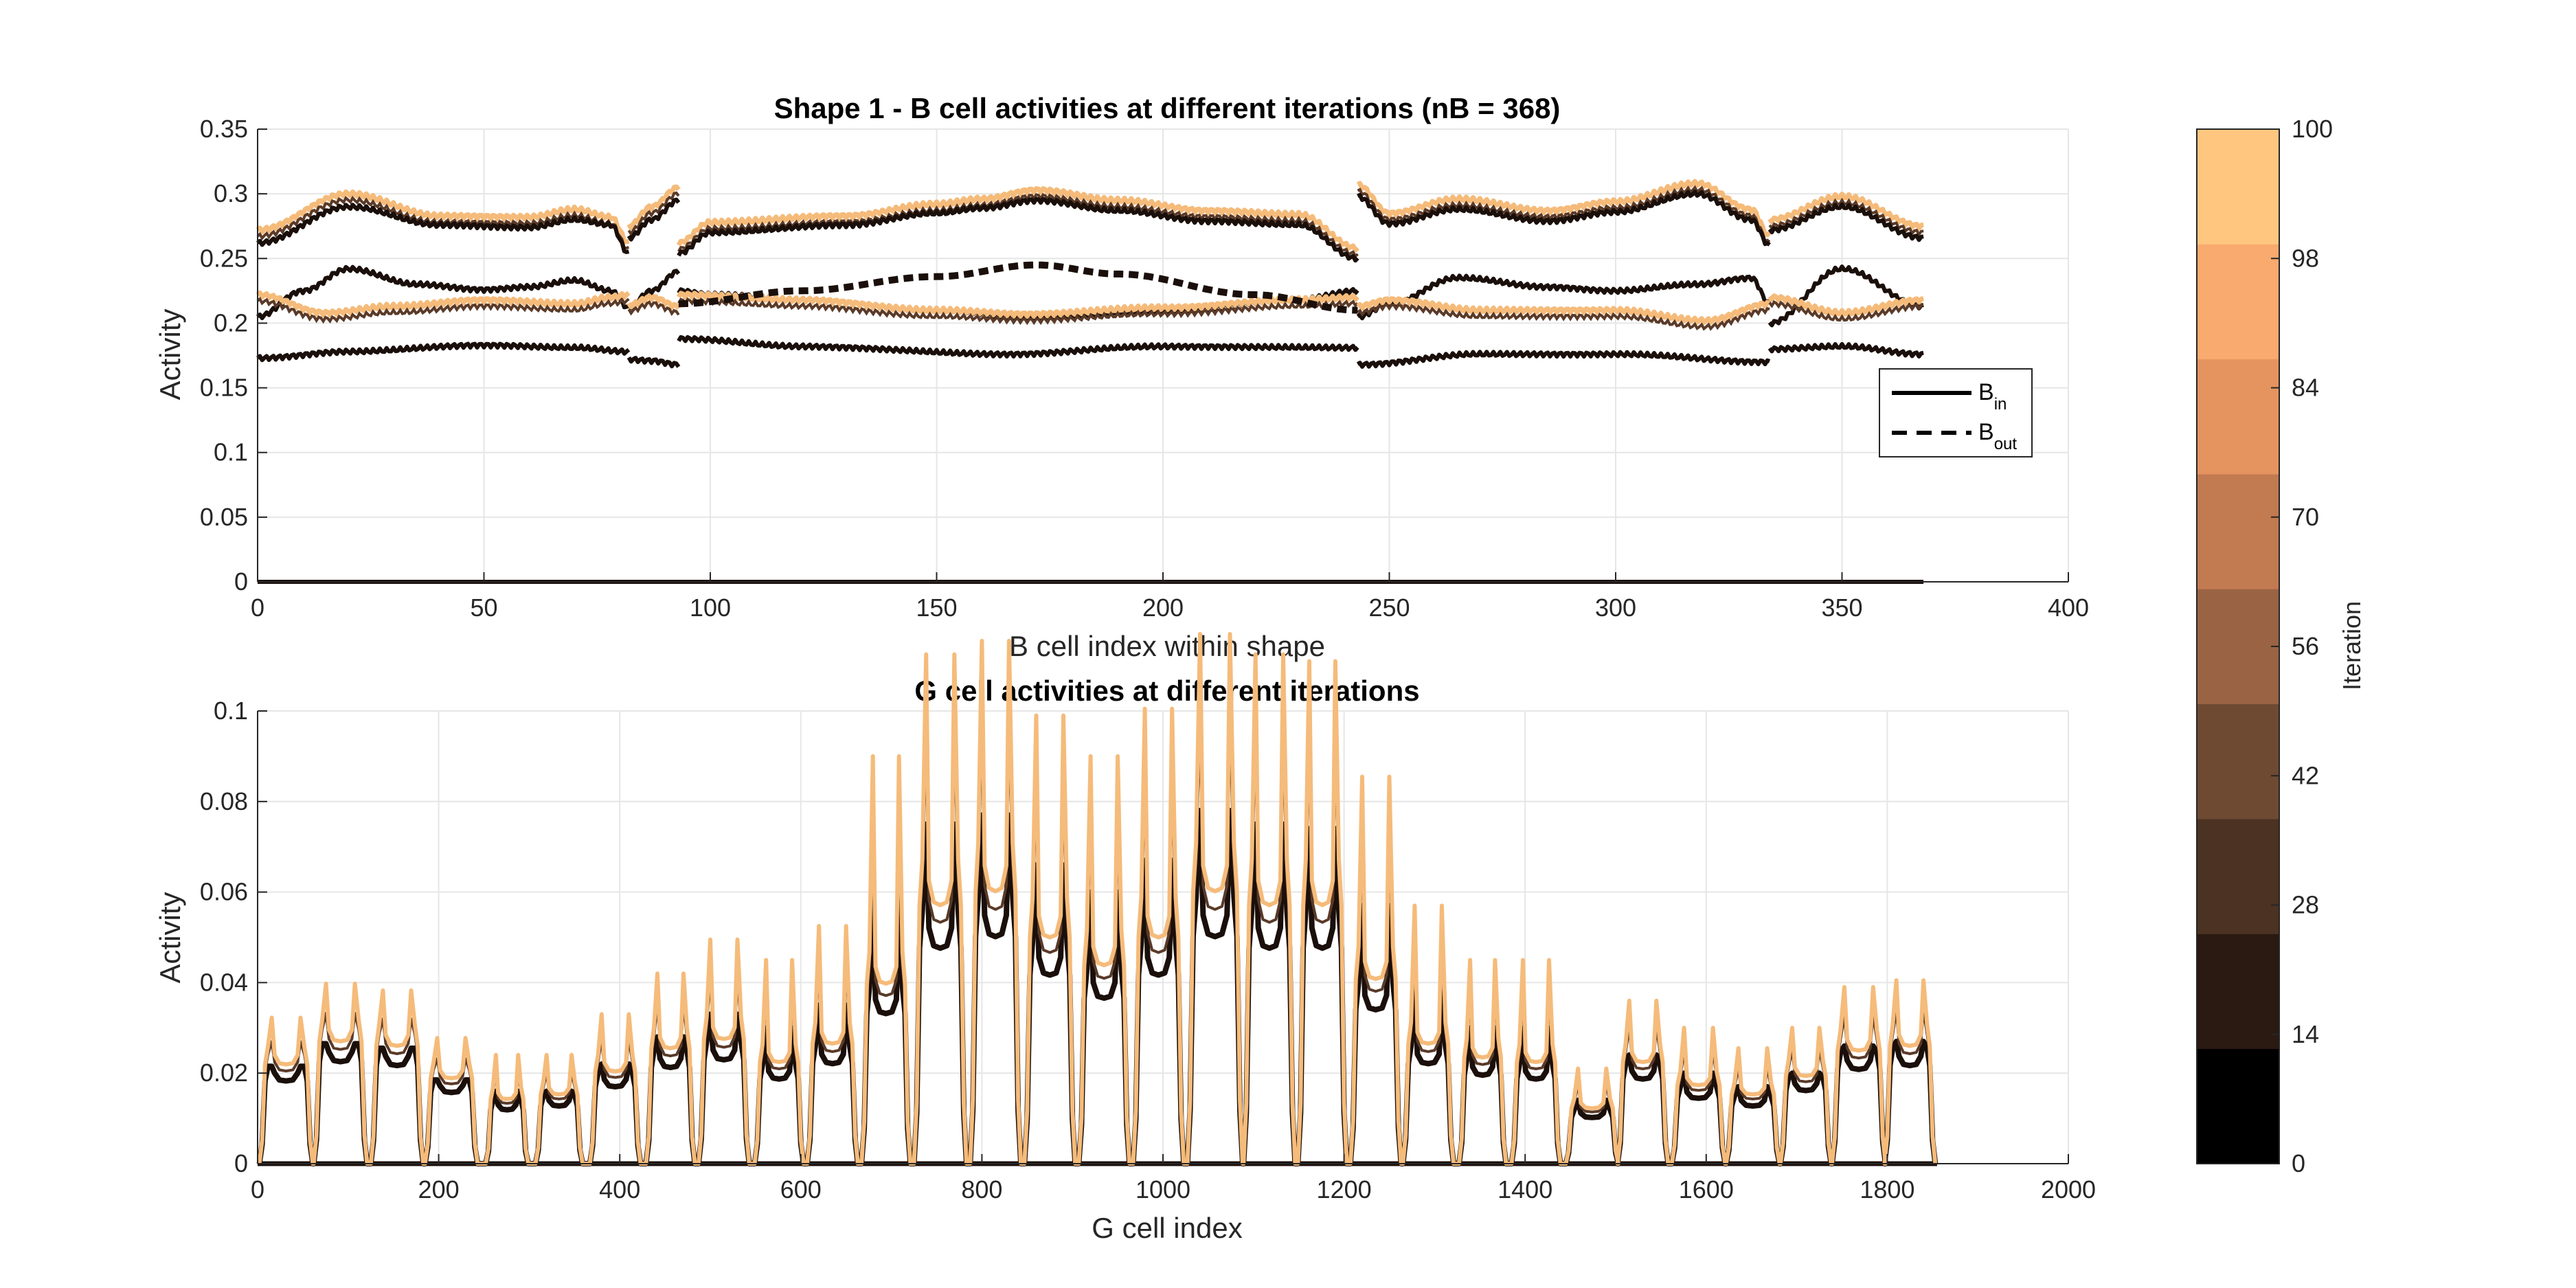 Image resolution: width=2576 pixels, height=1288 pixels. Describe the element at coordinates (2006, 444) in the screenshot. I see `legend-sub-bout: out` at that location.